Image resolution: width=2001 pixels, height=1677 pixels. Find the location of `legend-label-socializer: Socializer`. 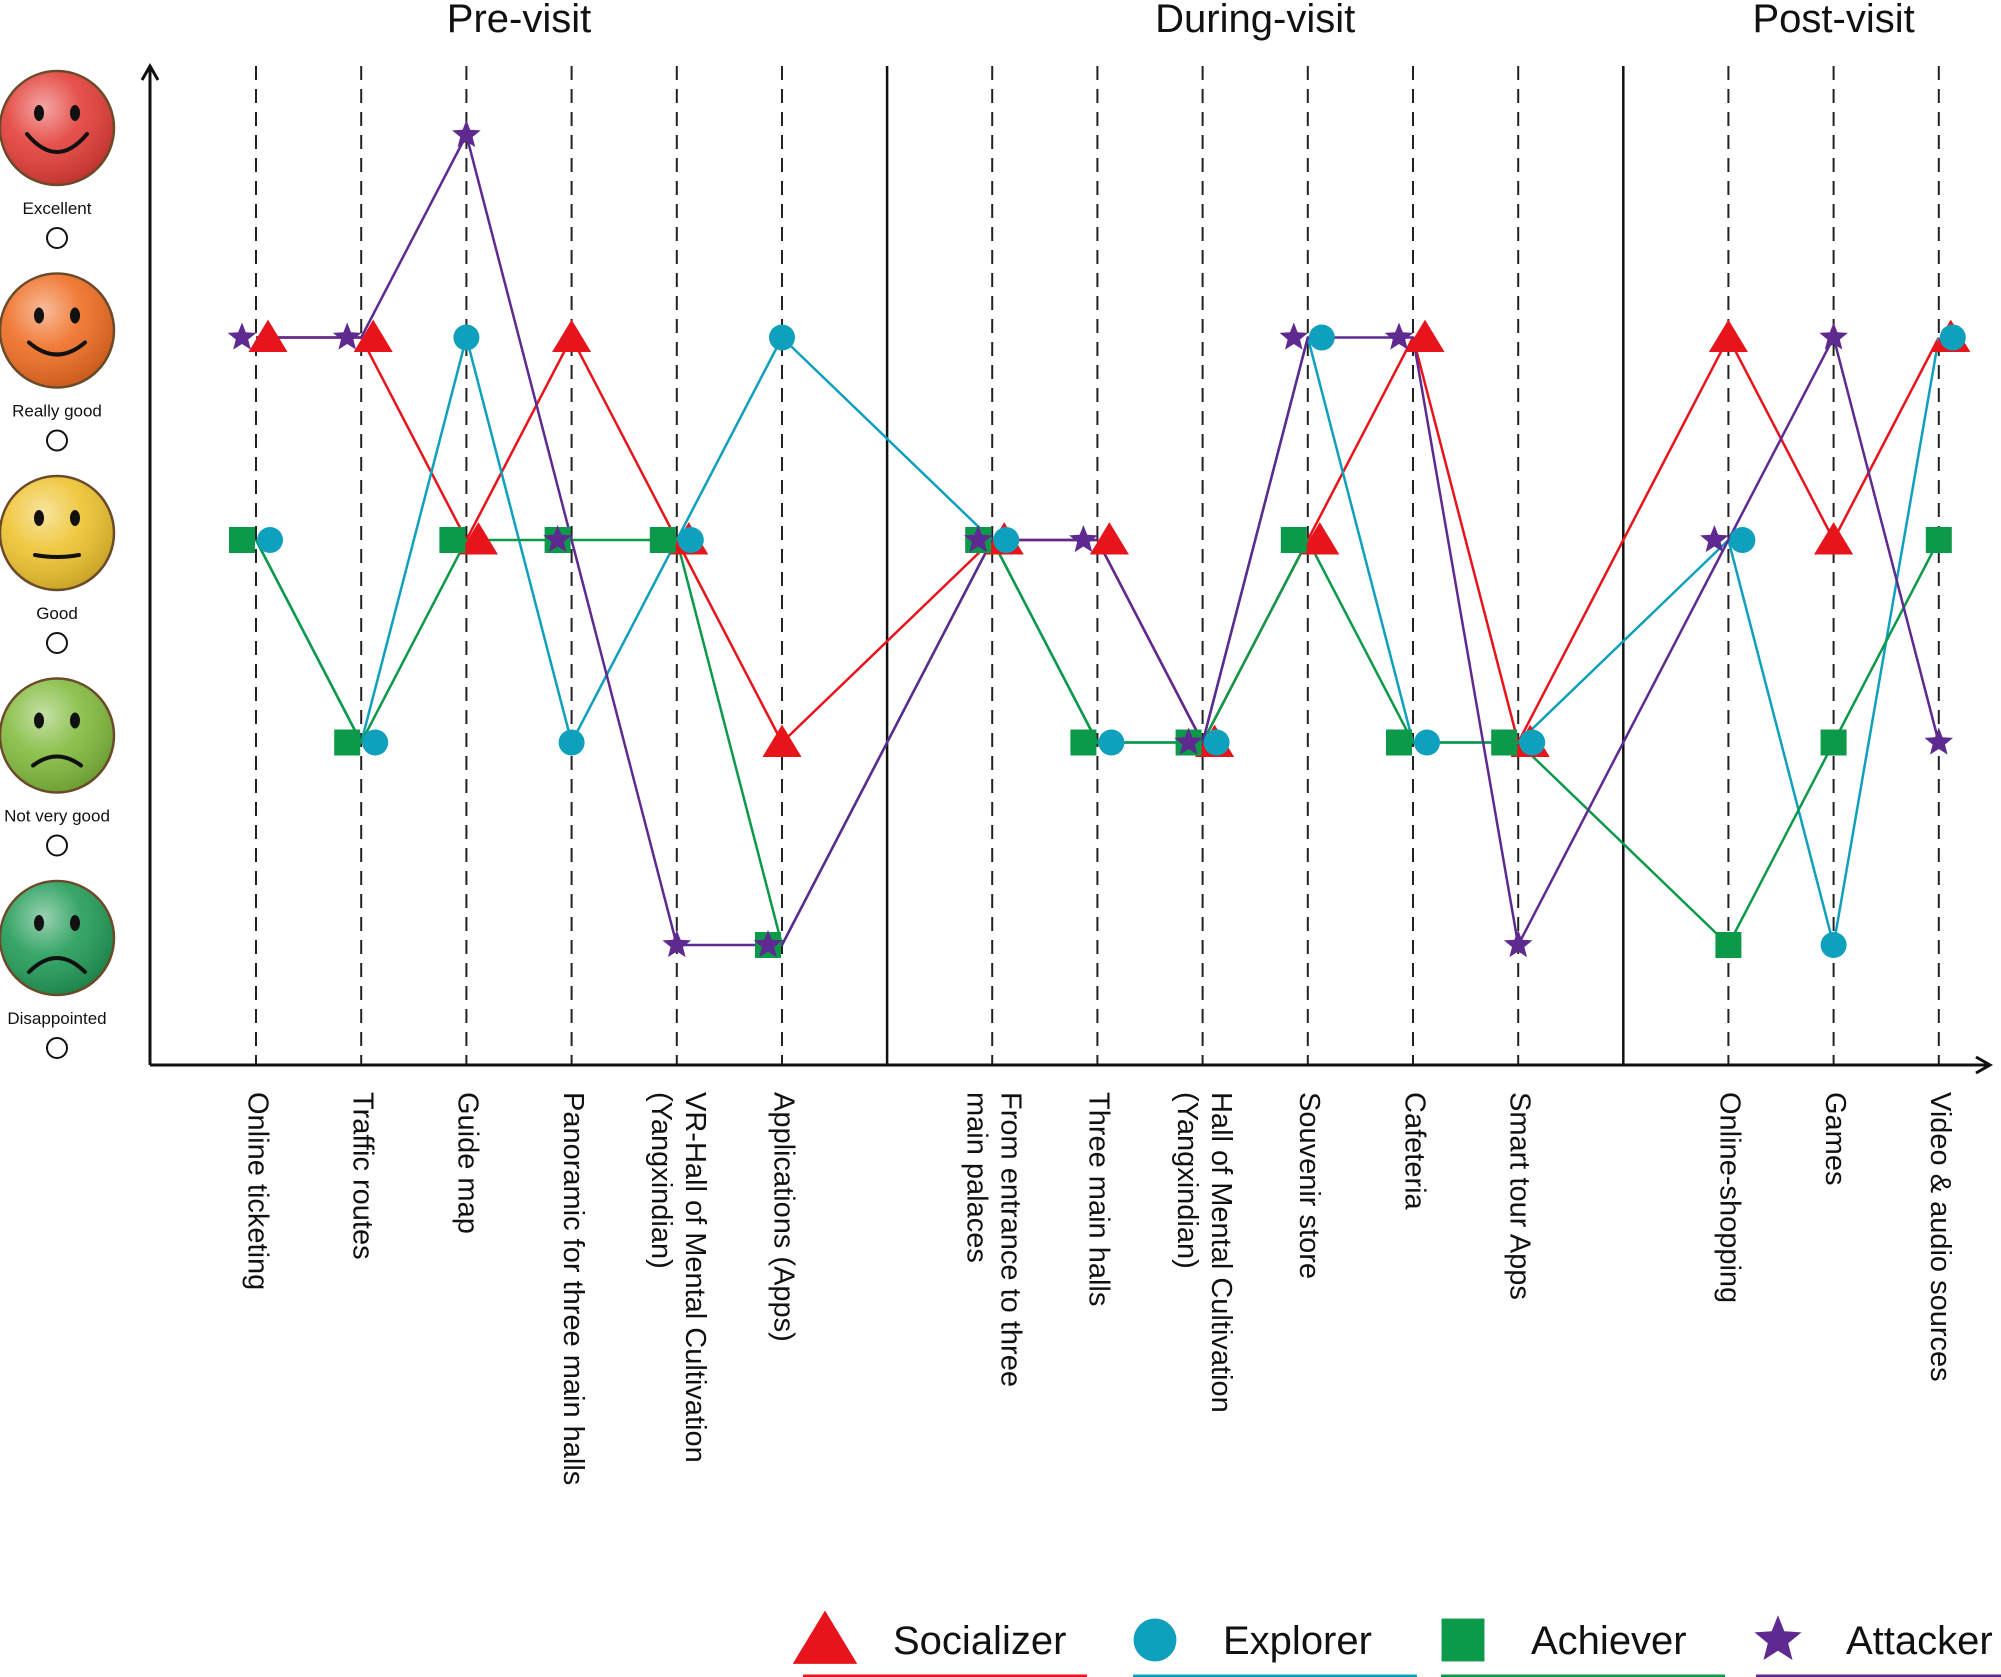

legend-label-socializer: Socializer is located at coordinates (979, 1641).